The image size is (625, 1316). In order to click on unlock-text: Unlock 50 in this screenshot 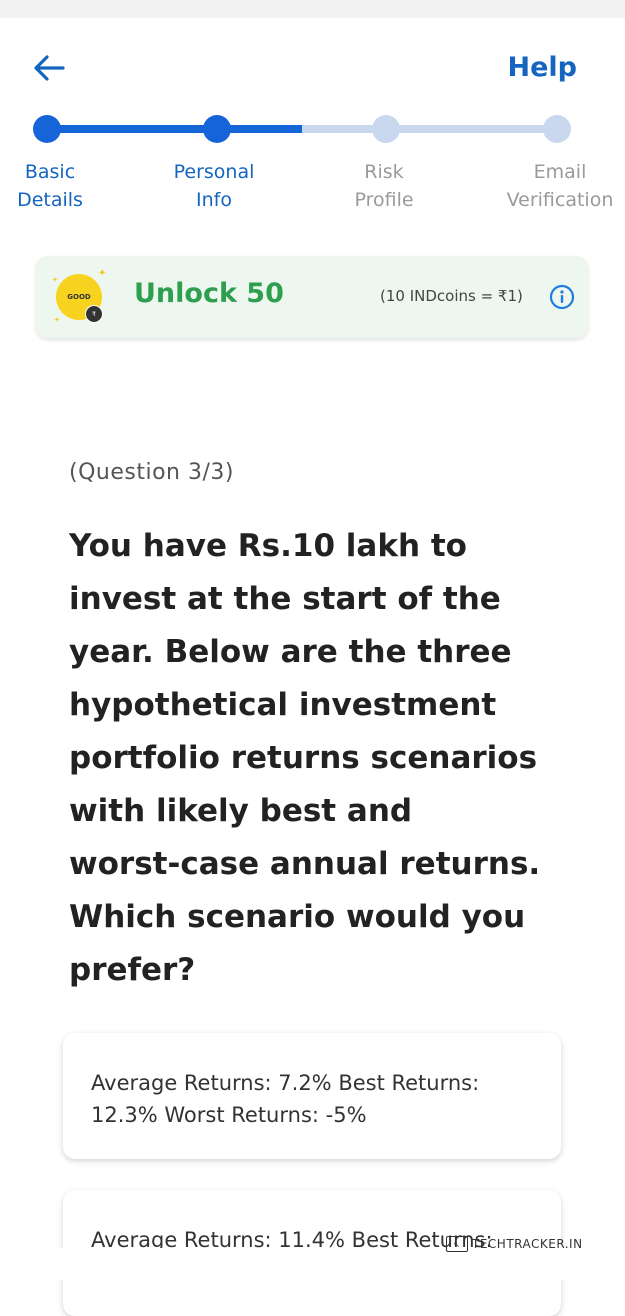, I will do `click(209, 293)`.